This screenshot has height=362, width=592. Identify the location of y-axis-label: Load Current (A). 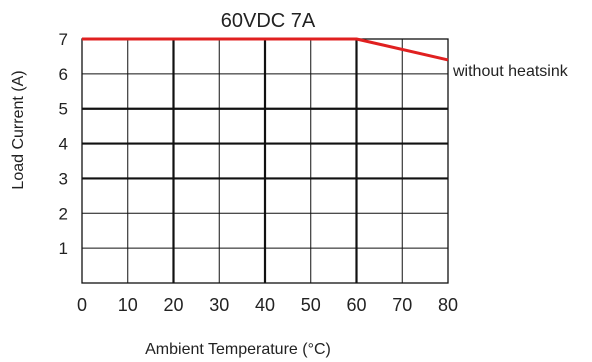
(18, 129).